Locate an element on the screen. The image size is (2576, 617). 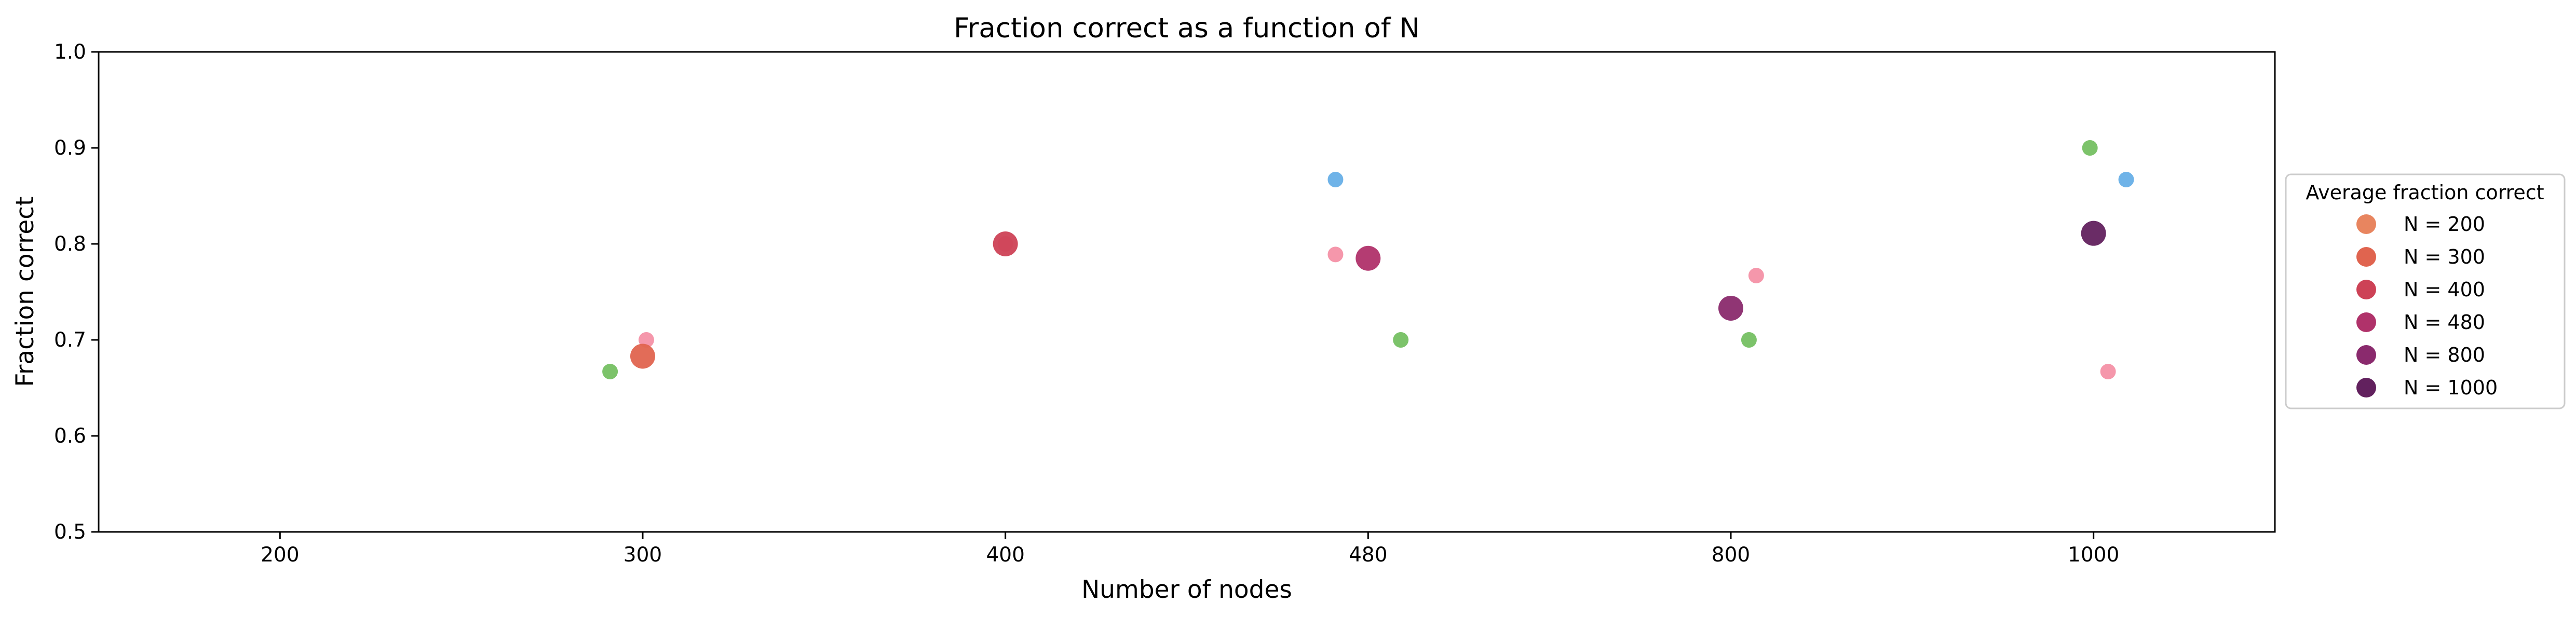
legend-title: Average fraction correct is located at coordinates (2425, 193).